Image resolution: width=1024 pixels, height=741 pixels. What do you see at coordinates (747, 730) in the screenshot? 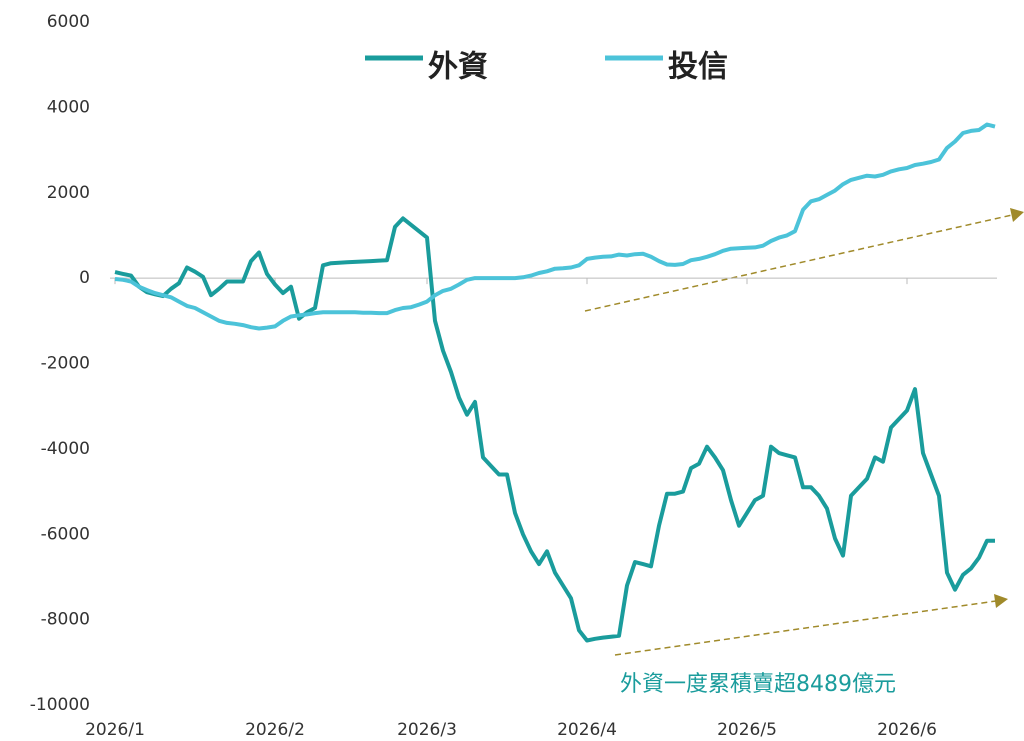
I see `x-tick-label: 2026/5` at bounding box center [747, 730].